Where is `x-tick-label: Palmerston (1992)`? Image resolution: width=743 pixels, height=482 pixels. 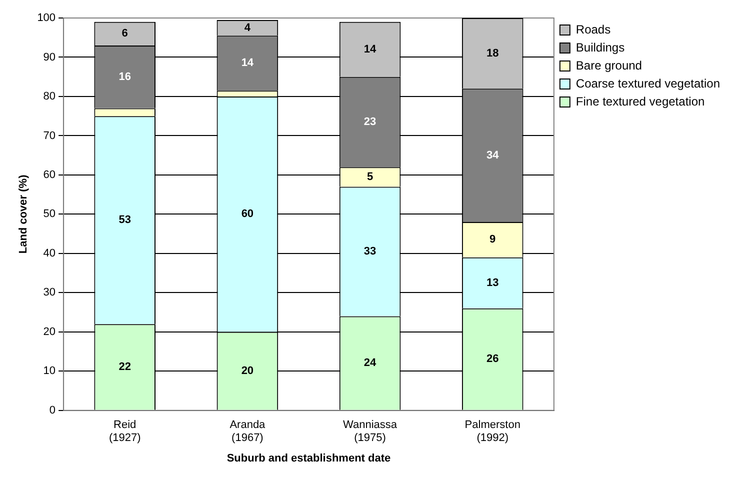 x-tick-label: Palmerston (1992) is located at coordinates (492, 431).